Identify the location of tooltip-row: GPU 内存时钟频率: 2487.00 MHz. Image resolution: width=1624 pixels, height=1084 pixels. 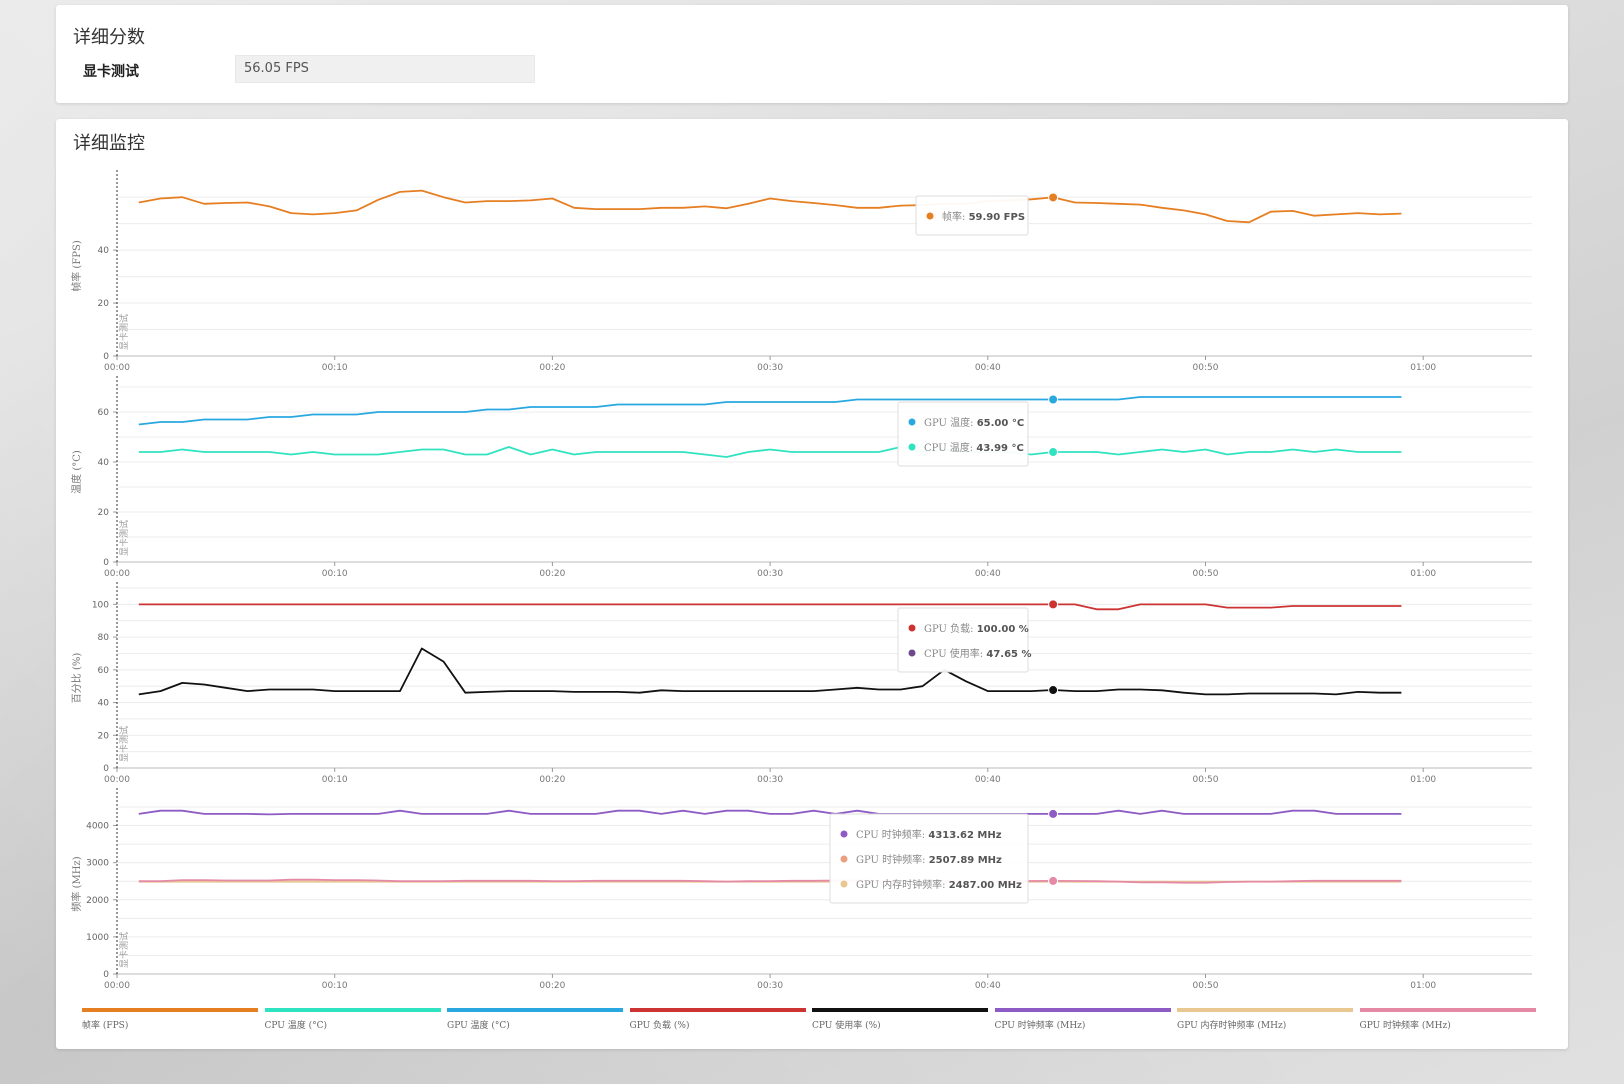
(939, 884).